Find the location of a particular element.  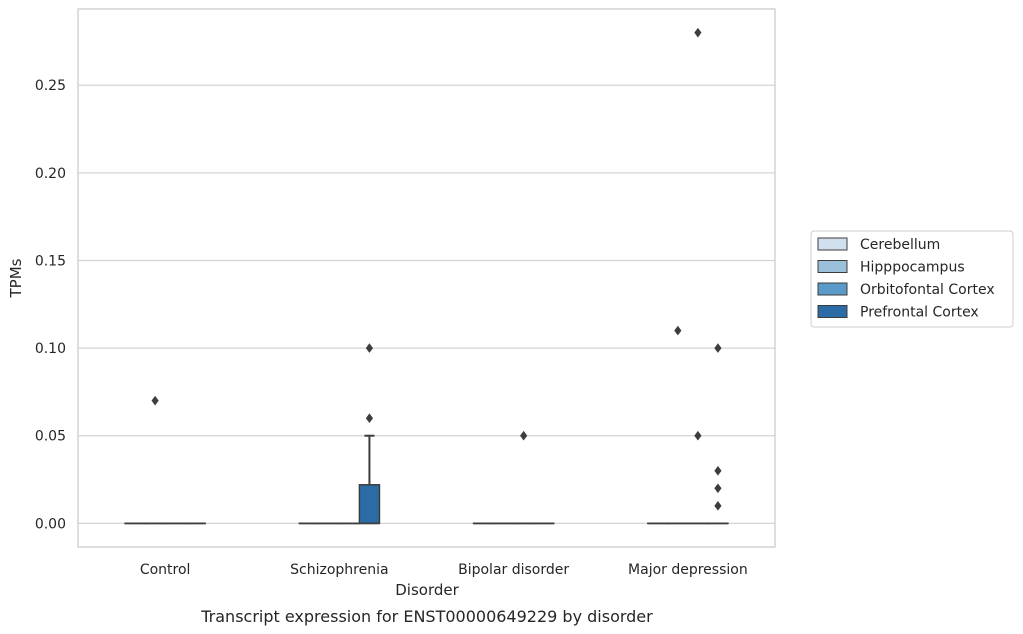

legend-label: Hipppocampus is located at coordinates (912, 268).